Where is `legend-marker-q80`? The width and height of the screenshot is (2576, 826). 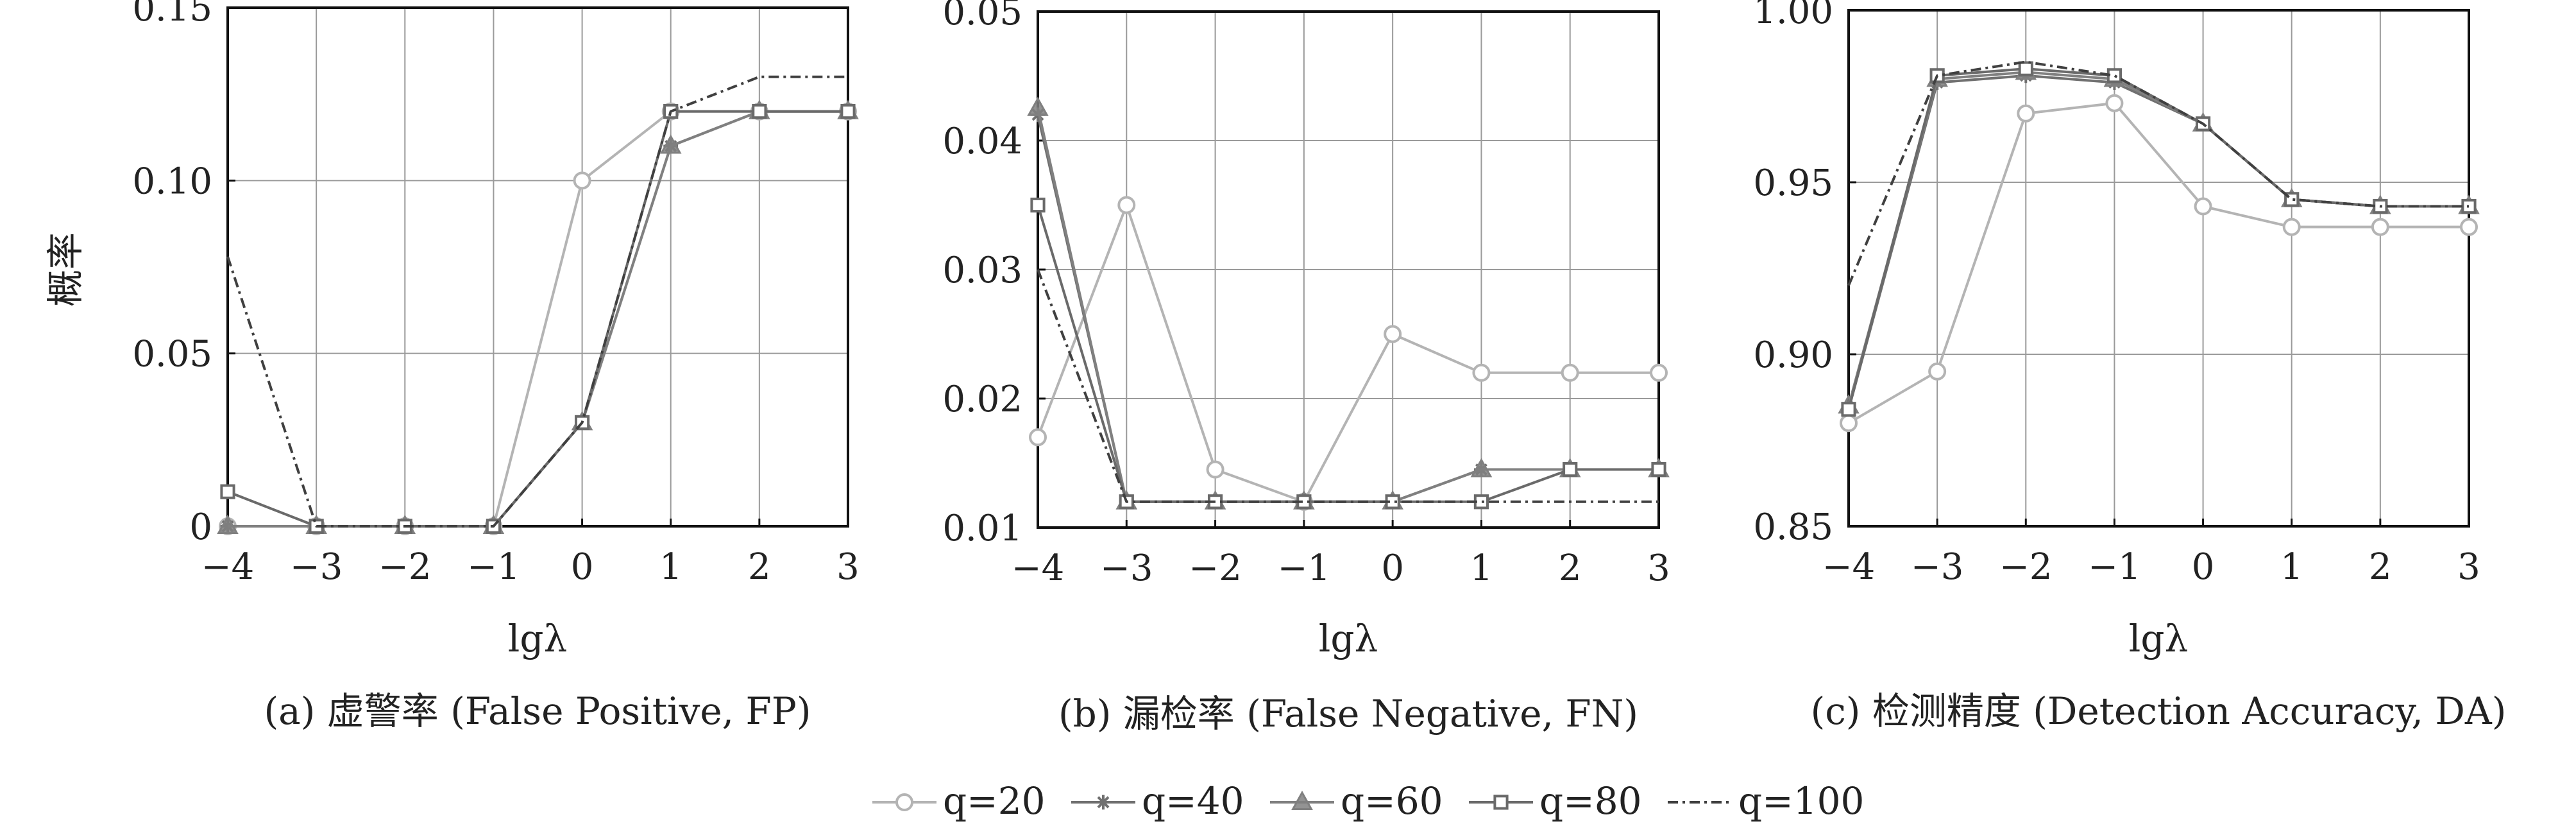
legend-marker-q80 is located at coordinates (1501, 802).